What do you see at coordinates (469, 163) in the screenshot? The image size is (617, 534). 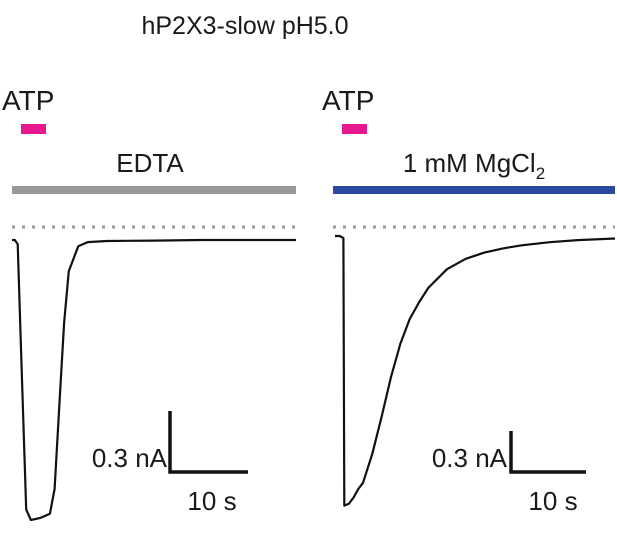 I see `condition-label-main: 1 mM MgCl` at bounding box center [469, 163].